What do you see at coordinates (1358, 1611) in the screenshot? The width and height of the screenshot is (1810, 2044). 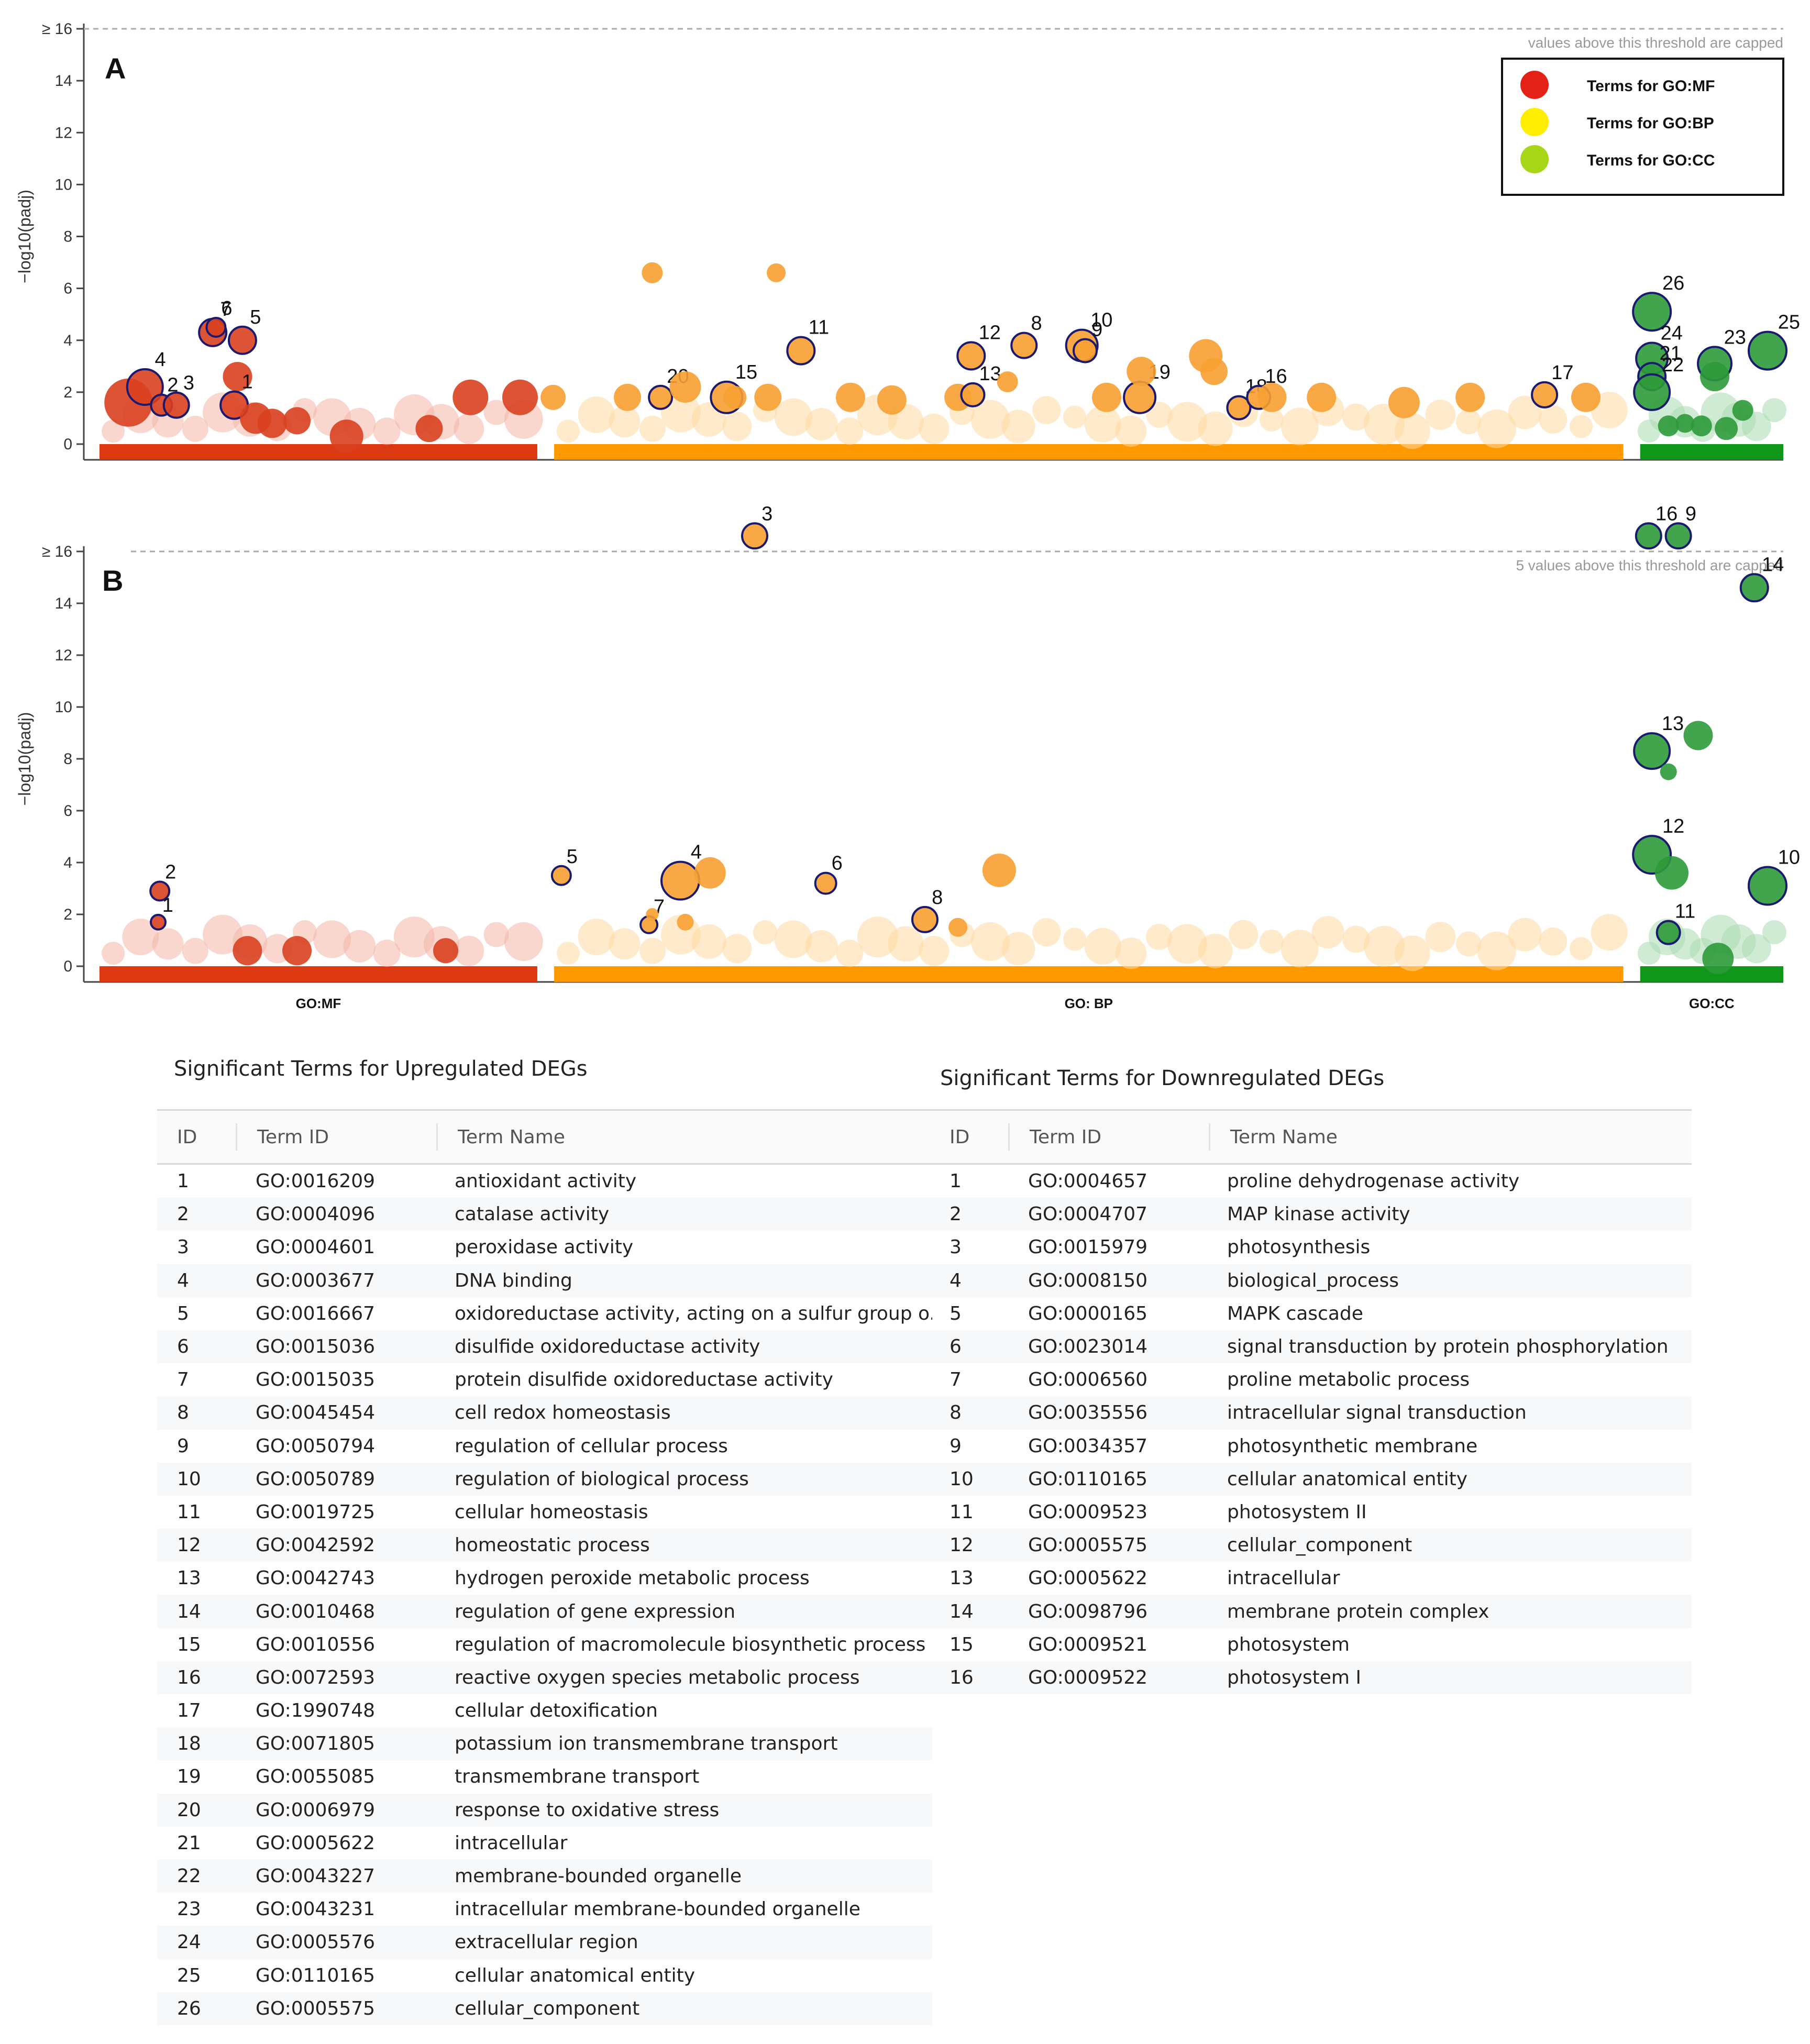 I see `cell-term-name: membrane protein complex` at bounding box center [1358, 1611].